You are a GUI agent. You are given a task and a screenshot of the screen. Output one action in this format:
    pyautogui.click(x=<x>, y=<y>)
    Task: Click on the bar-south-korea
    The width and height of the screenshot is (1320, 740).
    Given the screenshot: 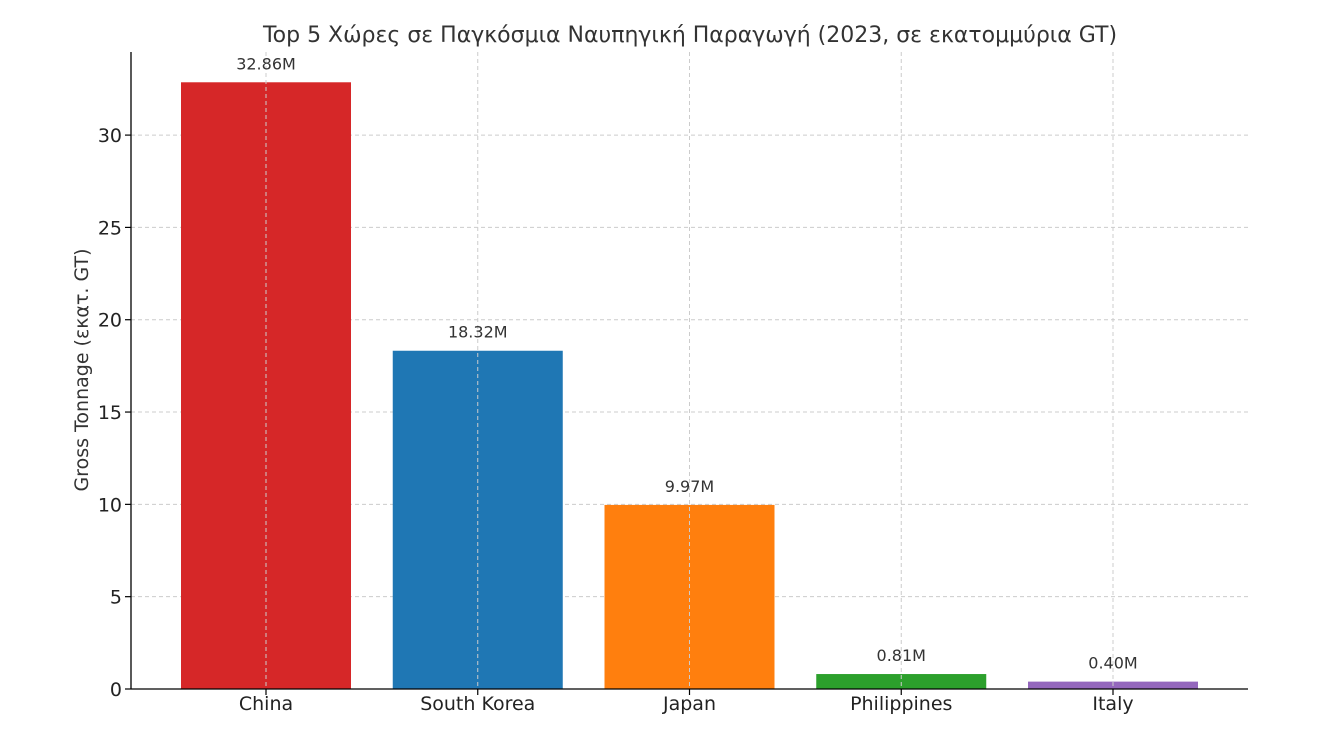 What is the action you would take?
    pyautogui.click(x=477, y=519)
    